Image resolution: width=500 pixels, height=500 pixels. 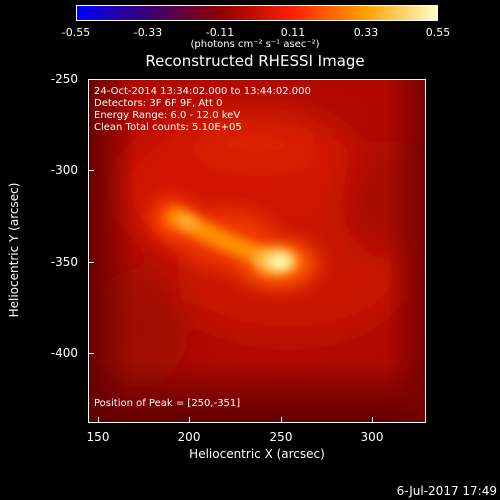 I want to click on colorbar-tick: 0.11, so click(x=293, y=32).